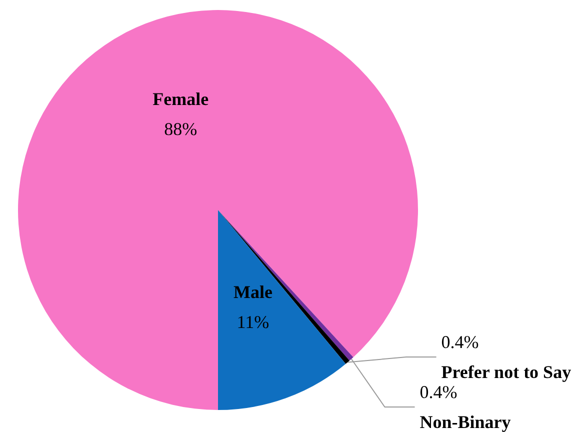 The width and height of the screenshot is (583, 432). Describe the element at coordinates (465, 422) in the screenshot. I see `slice-label: Non-Binary` at that location.